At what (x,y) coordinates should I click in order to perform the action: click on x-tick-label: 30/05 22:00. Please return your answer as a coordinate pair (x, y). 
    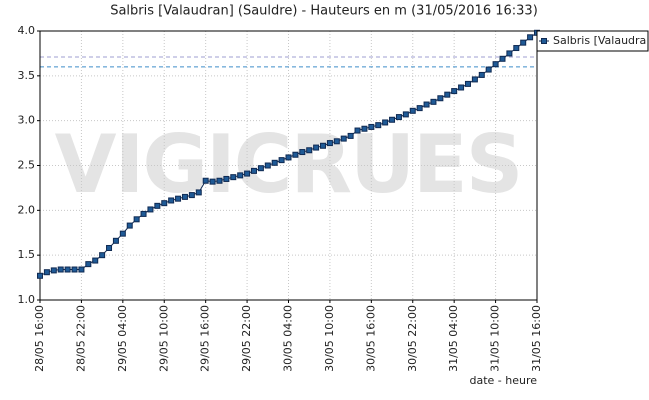
    Looking at the image, I should click on (412, 338).